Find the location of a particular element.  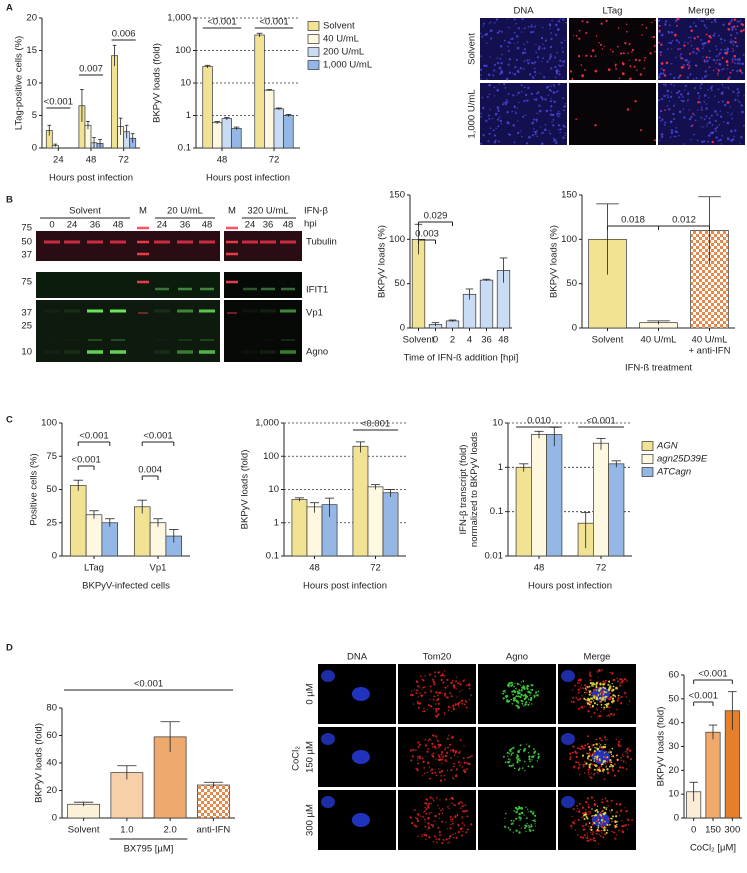

p-value: <0.001 is located at coordinates (93, 436).